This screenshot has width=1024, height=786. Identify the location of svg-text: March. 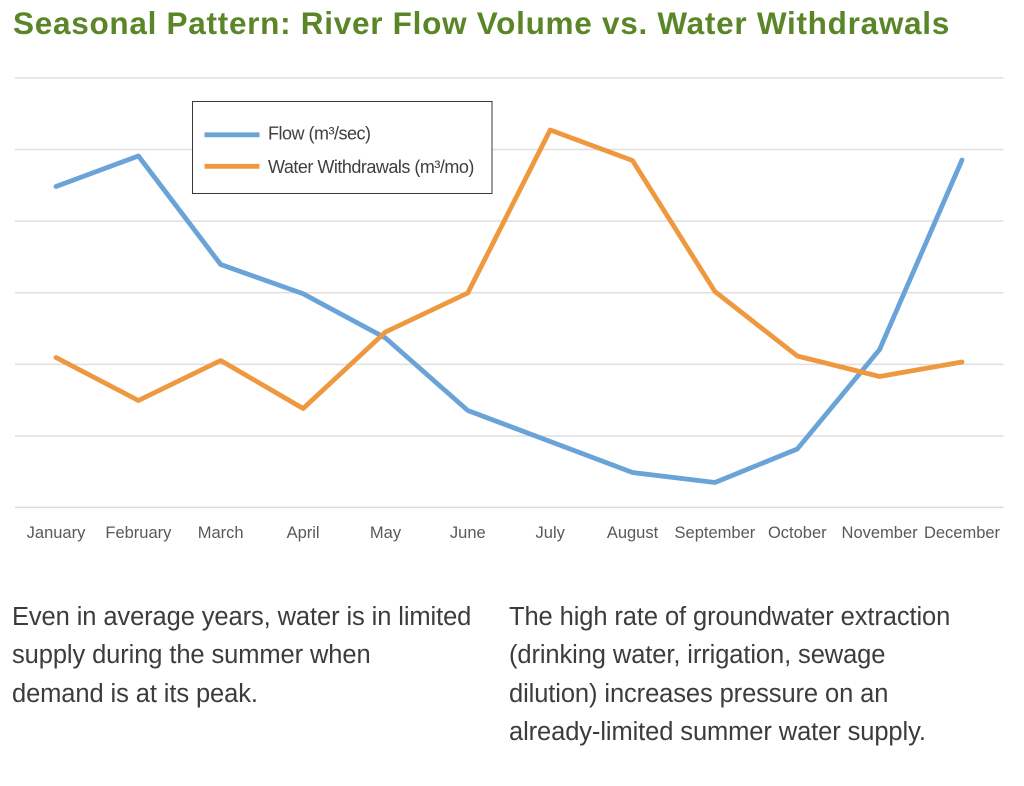
(221, 533).